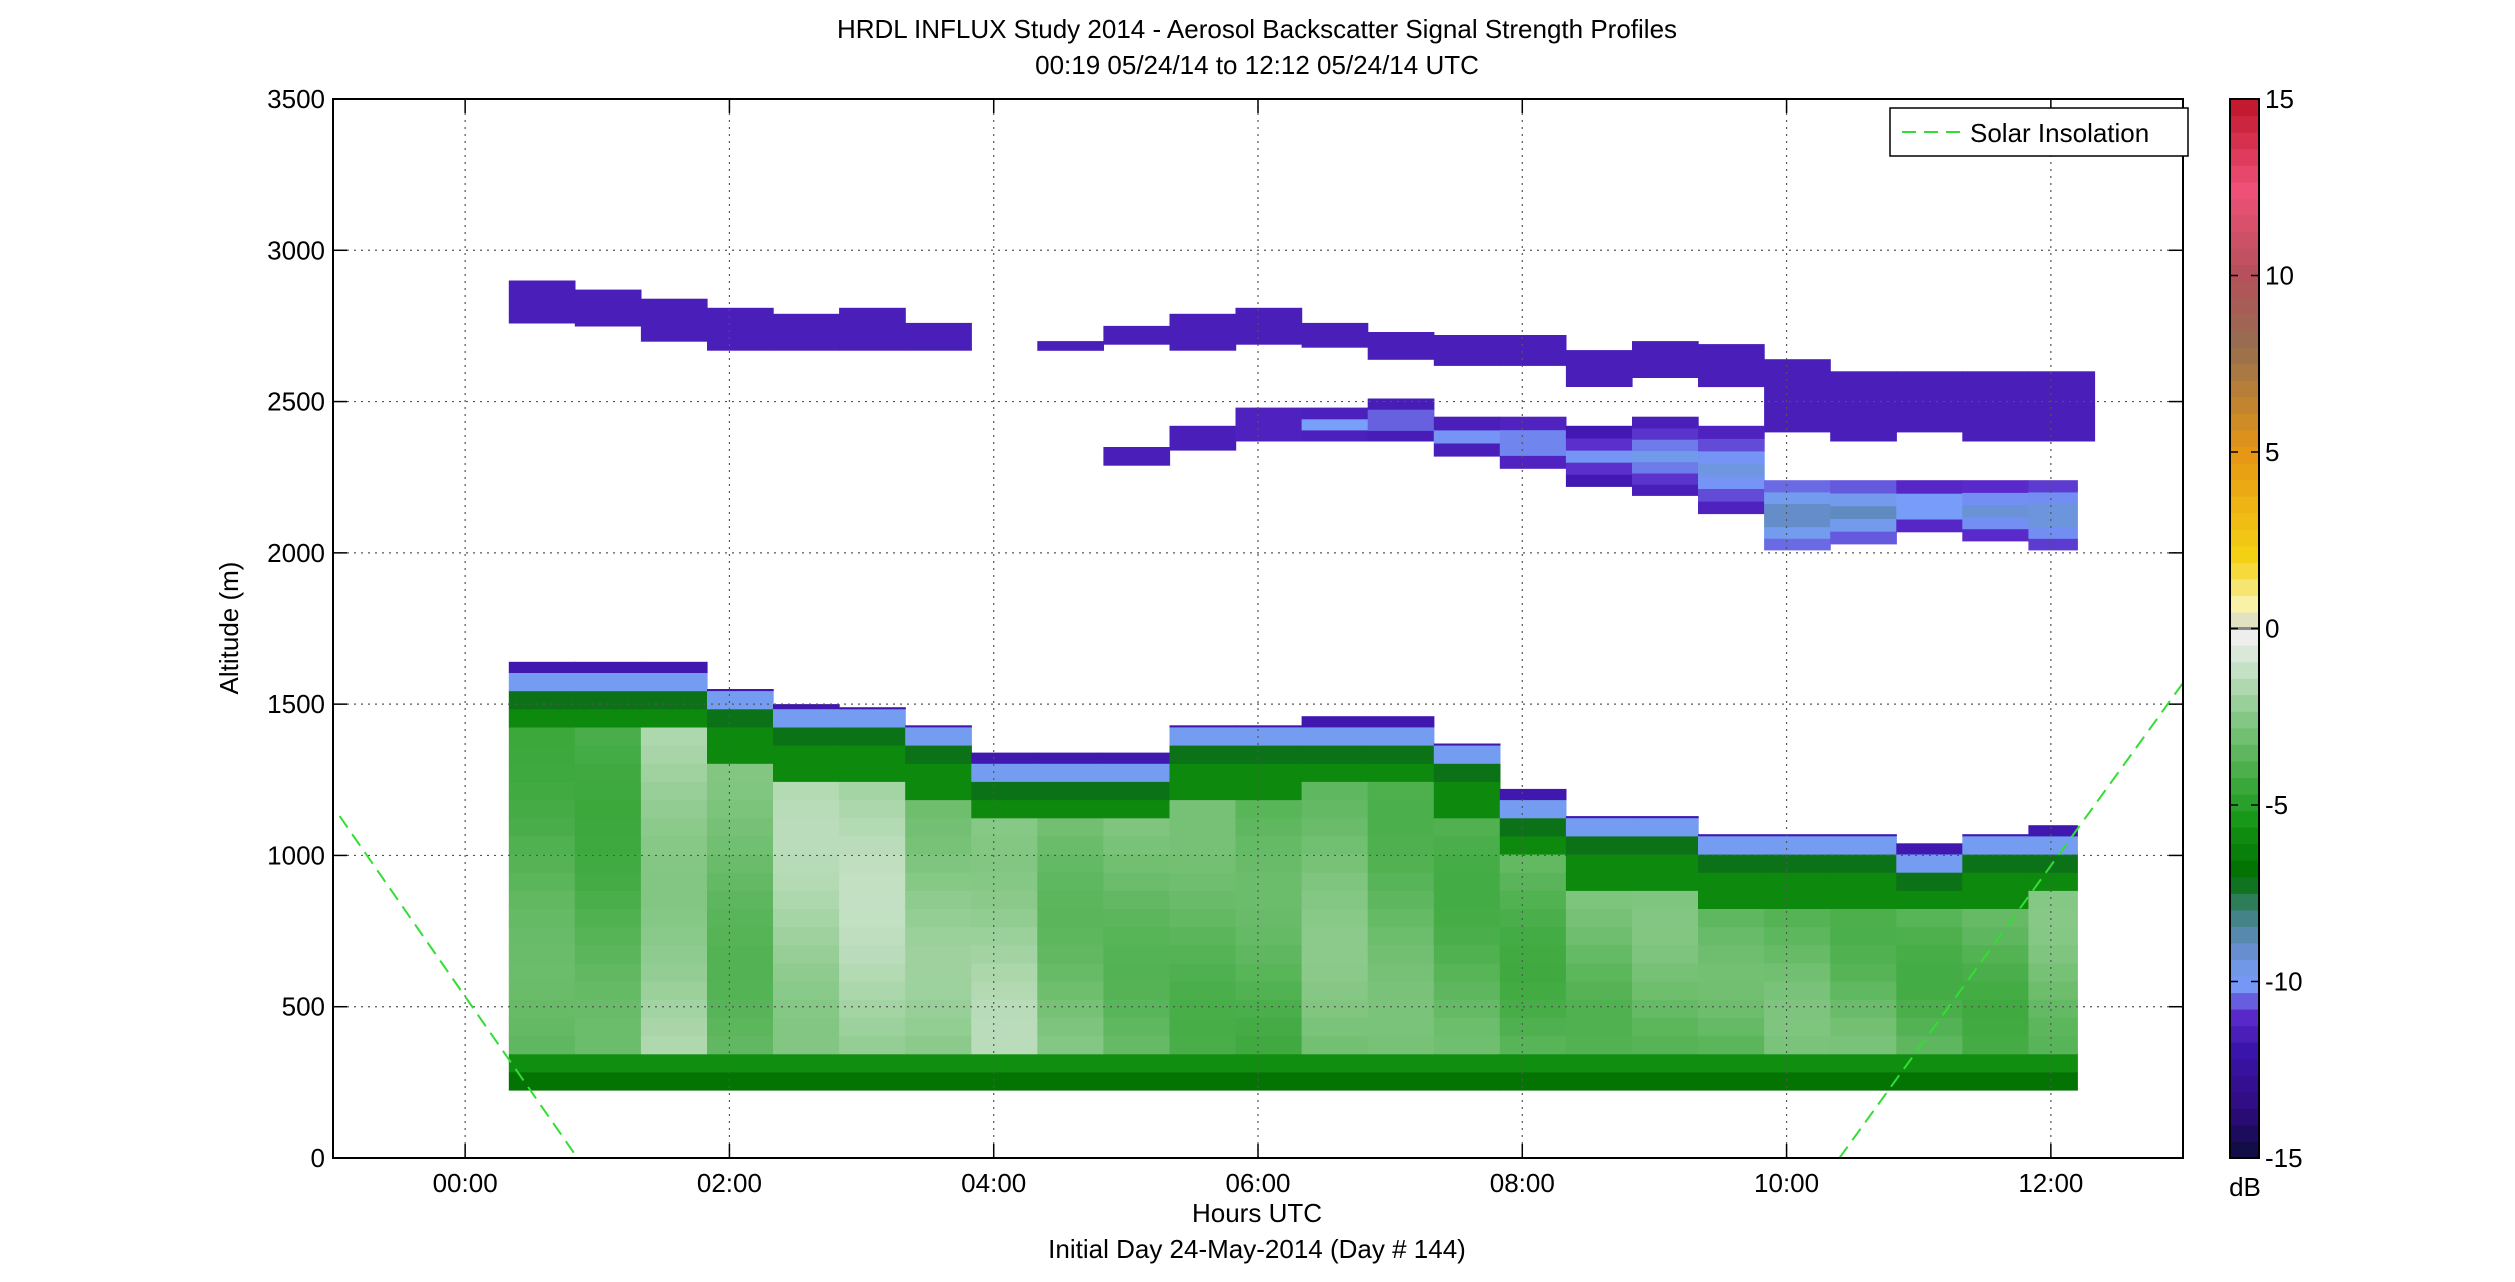 The image size is (2515, 1282). Describe the element at coordinates (296, 553) in the screenshot. I see `y-tick-label: 2000` at that location.